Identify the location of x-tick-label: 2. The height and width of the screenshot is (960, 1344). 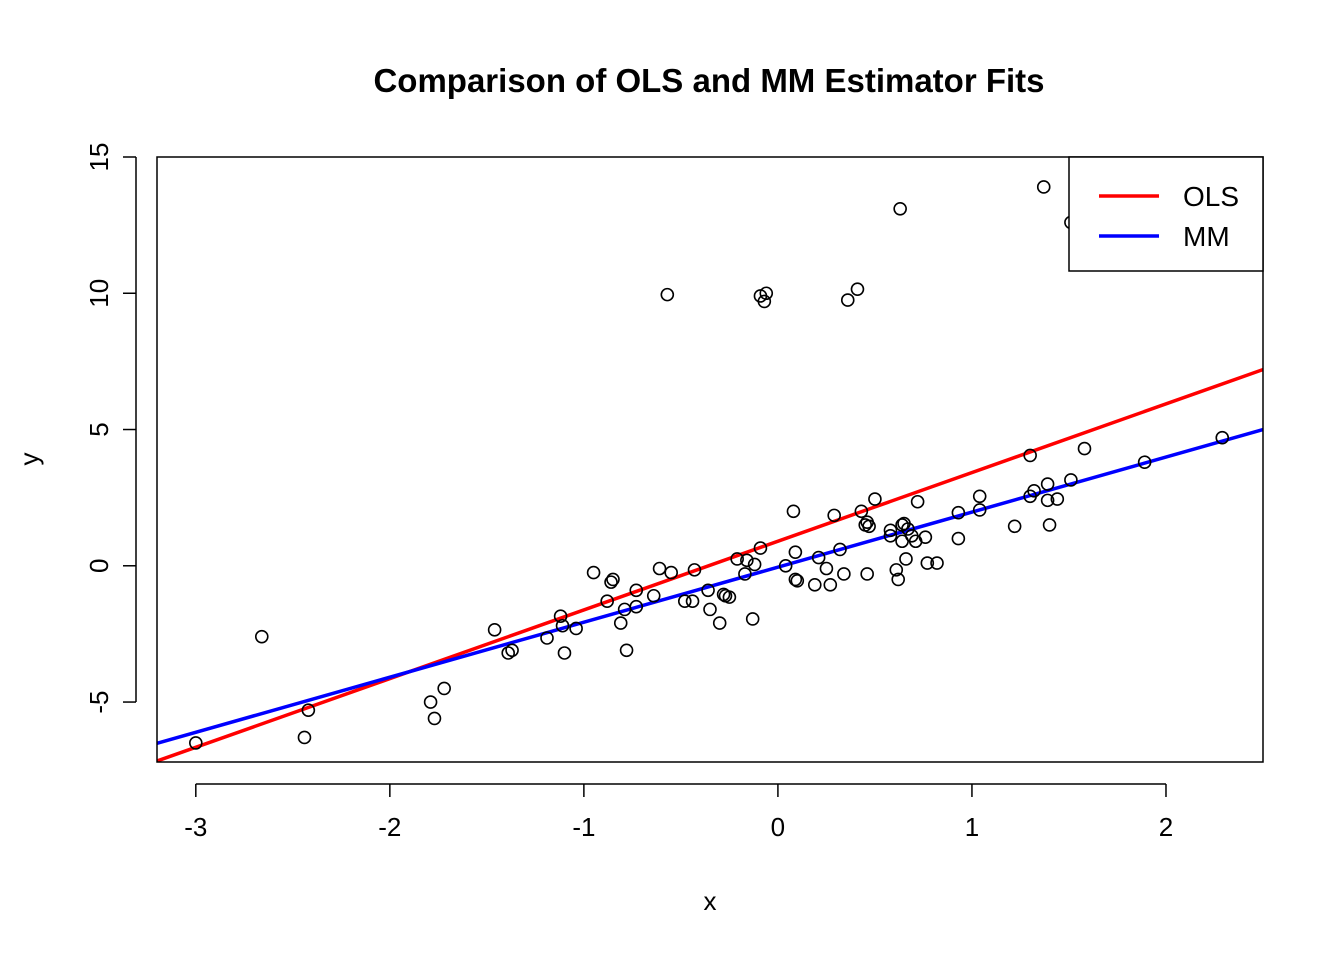
(1166, 827).